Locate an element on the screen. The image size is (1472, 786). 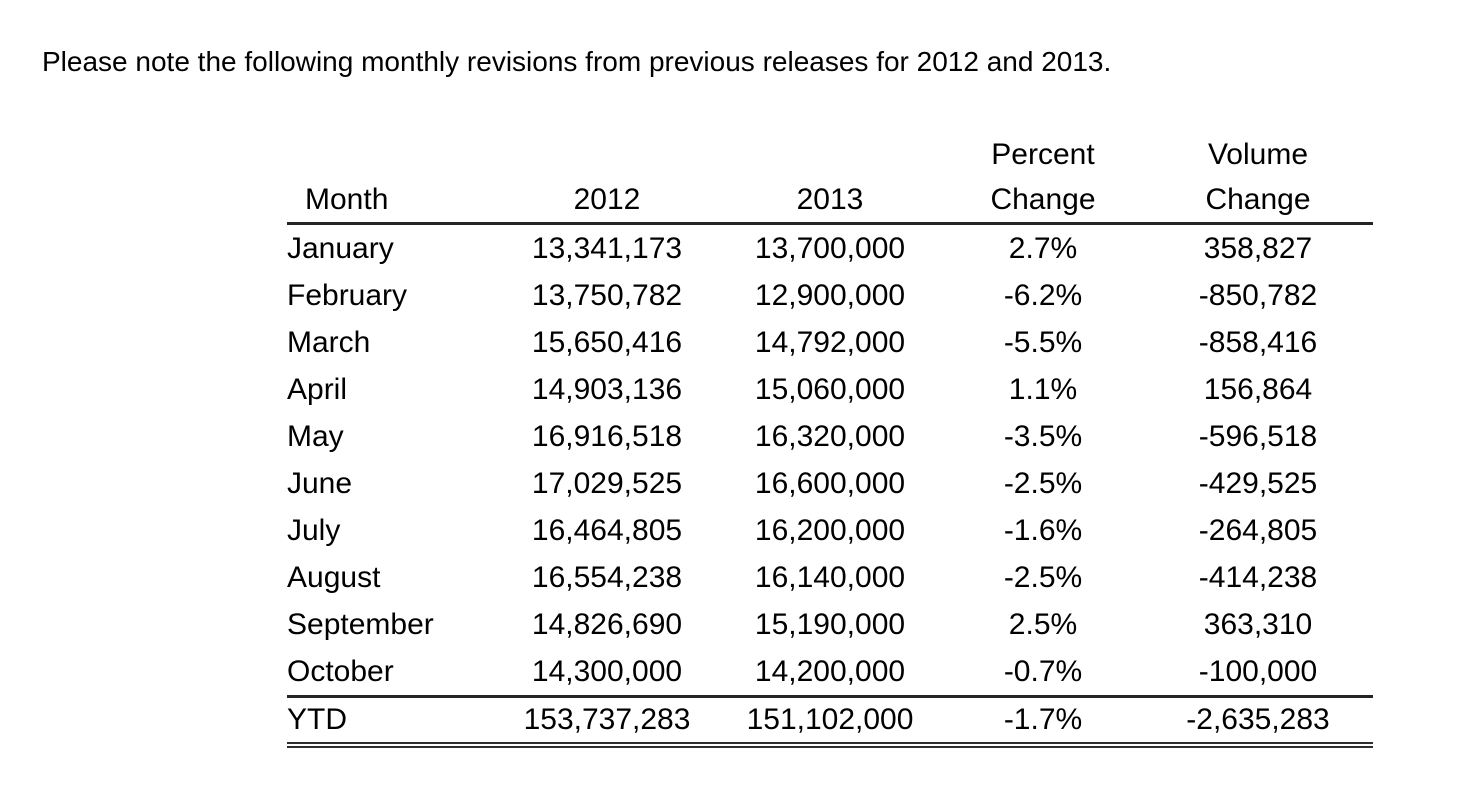
volume-change-cell: -850,782 is located at coordinates (1258, 295).